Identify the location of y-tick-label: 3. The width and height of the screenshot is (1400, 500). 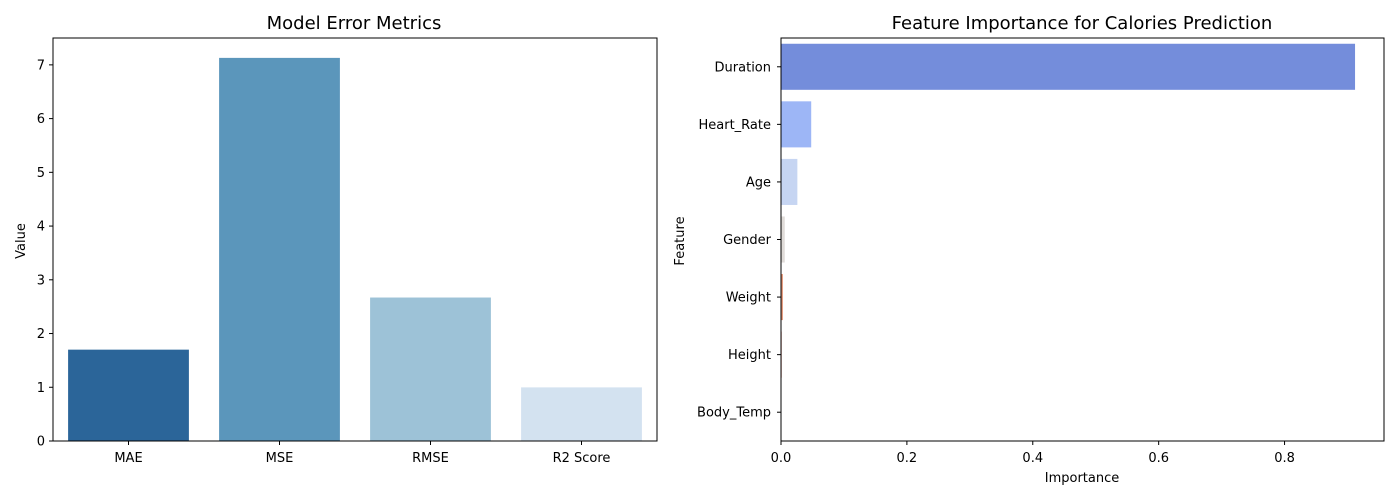
(41, 280).